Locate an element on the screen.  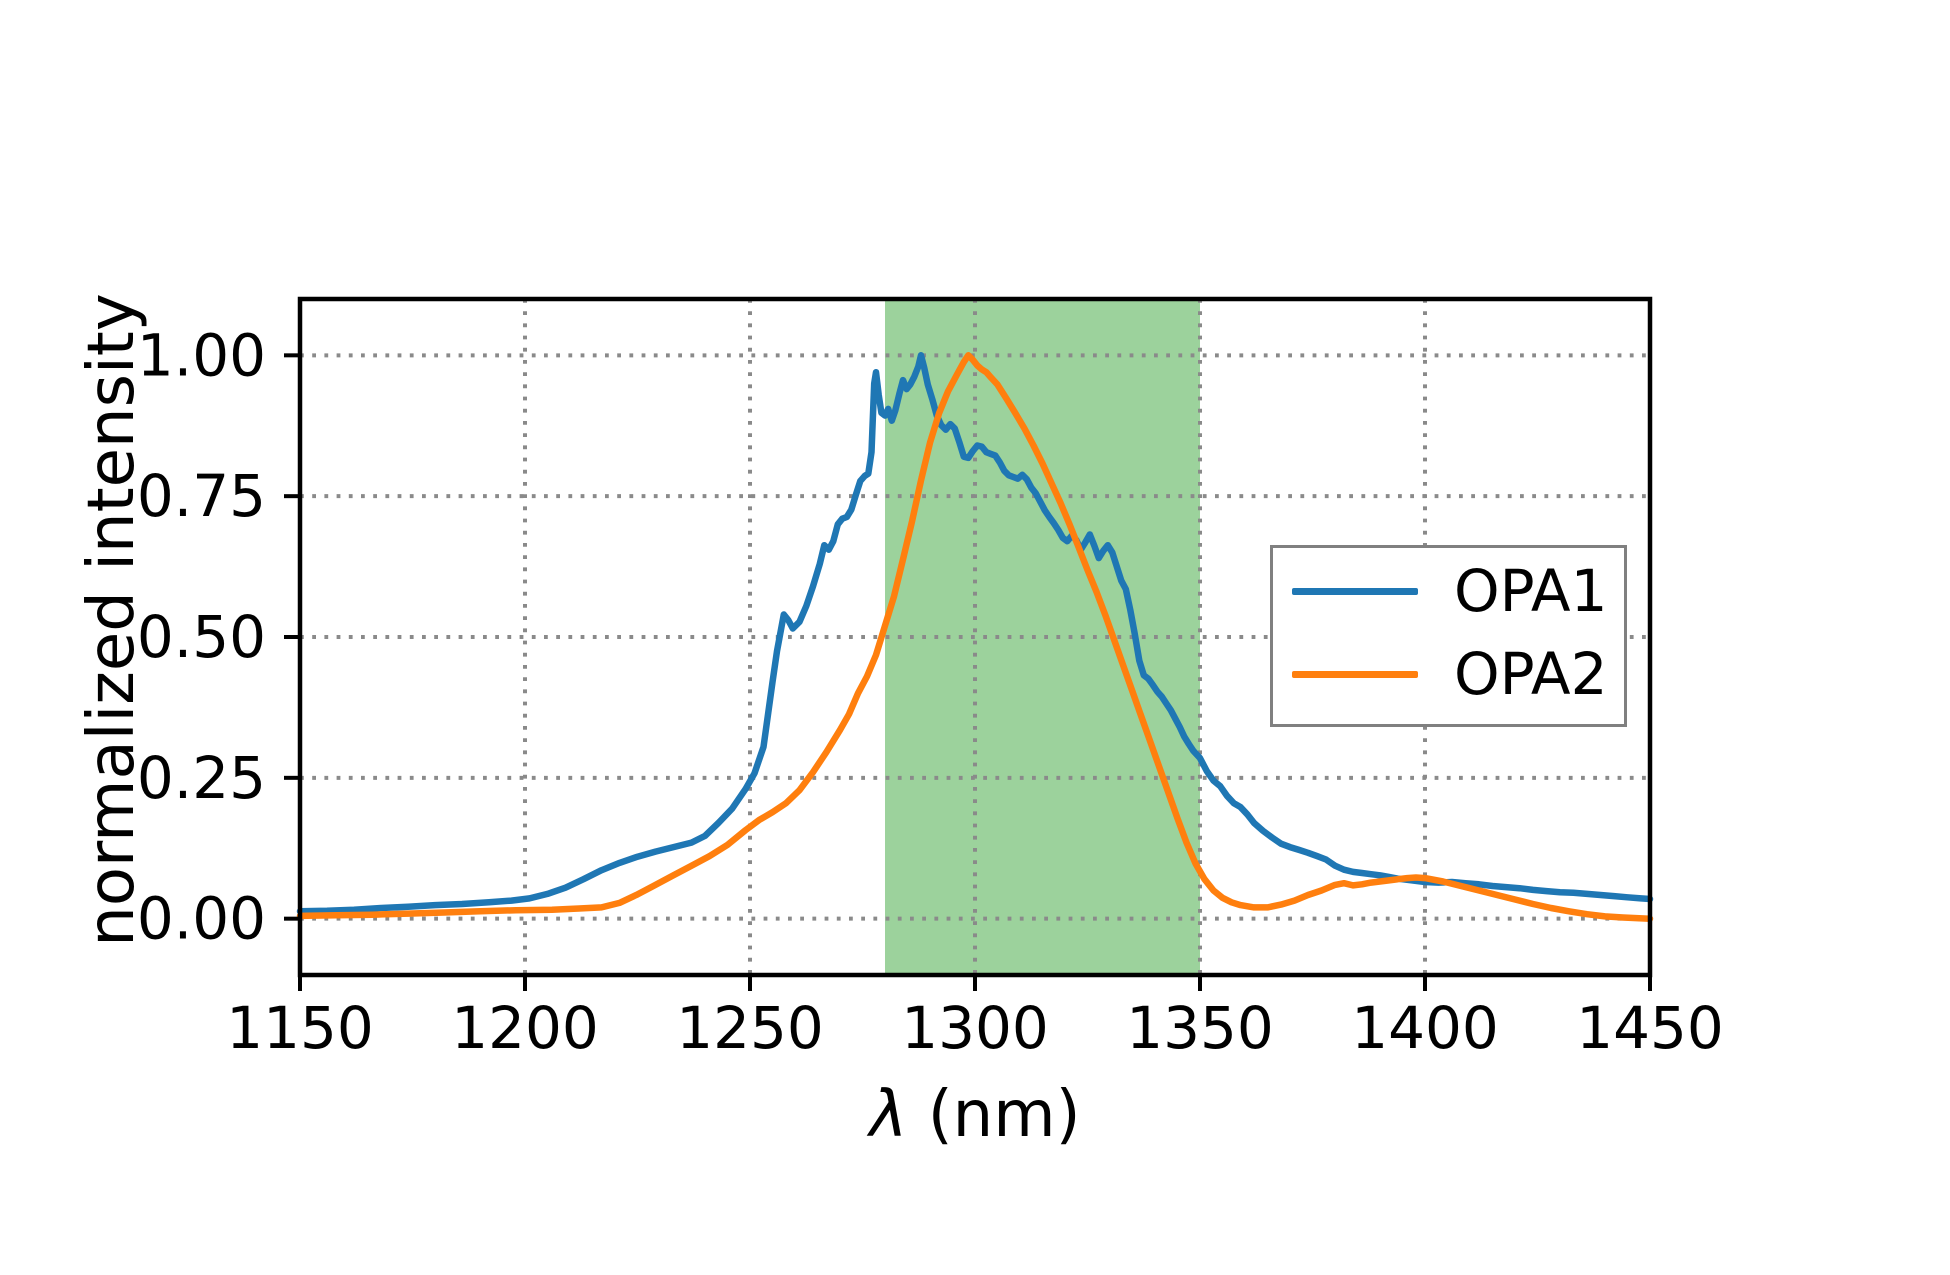
legend-entry-opa2: OPA2 is located at coordinates (1448, 674).